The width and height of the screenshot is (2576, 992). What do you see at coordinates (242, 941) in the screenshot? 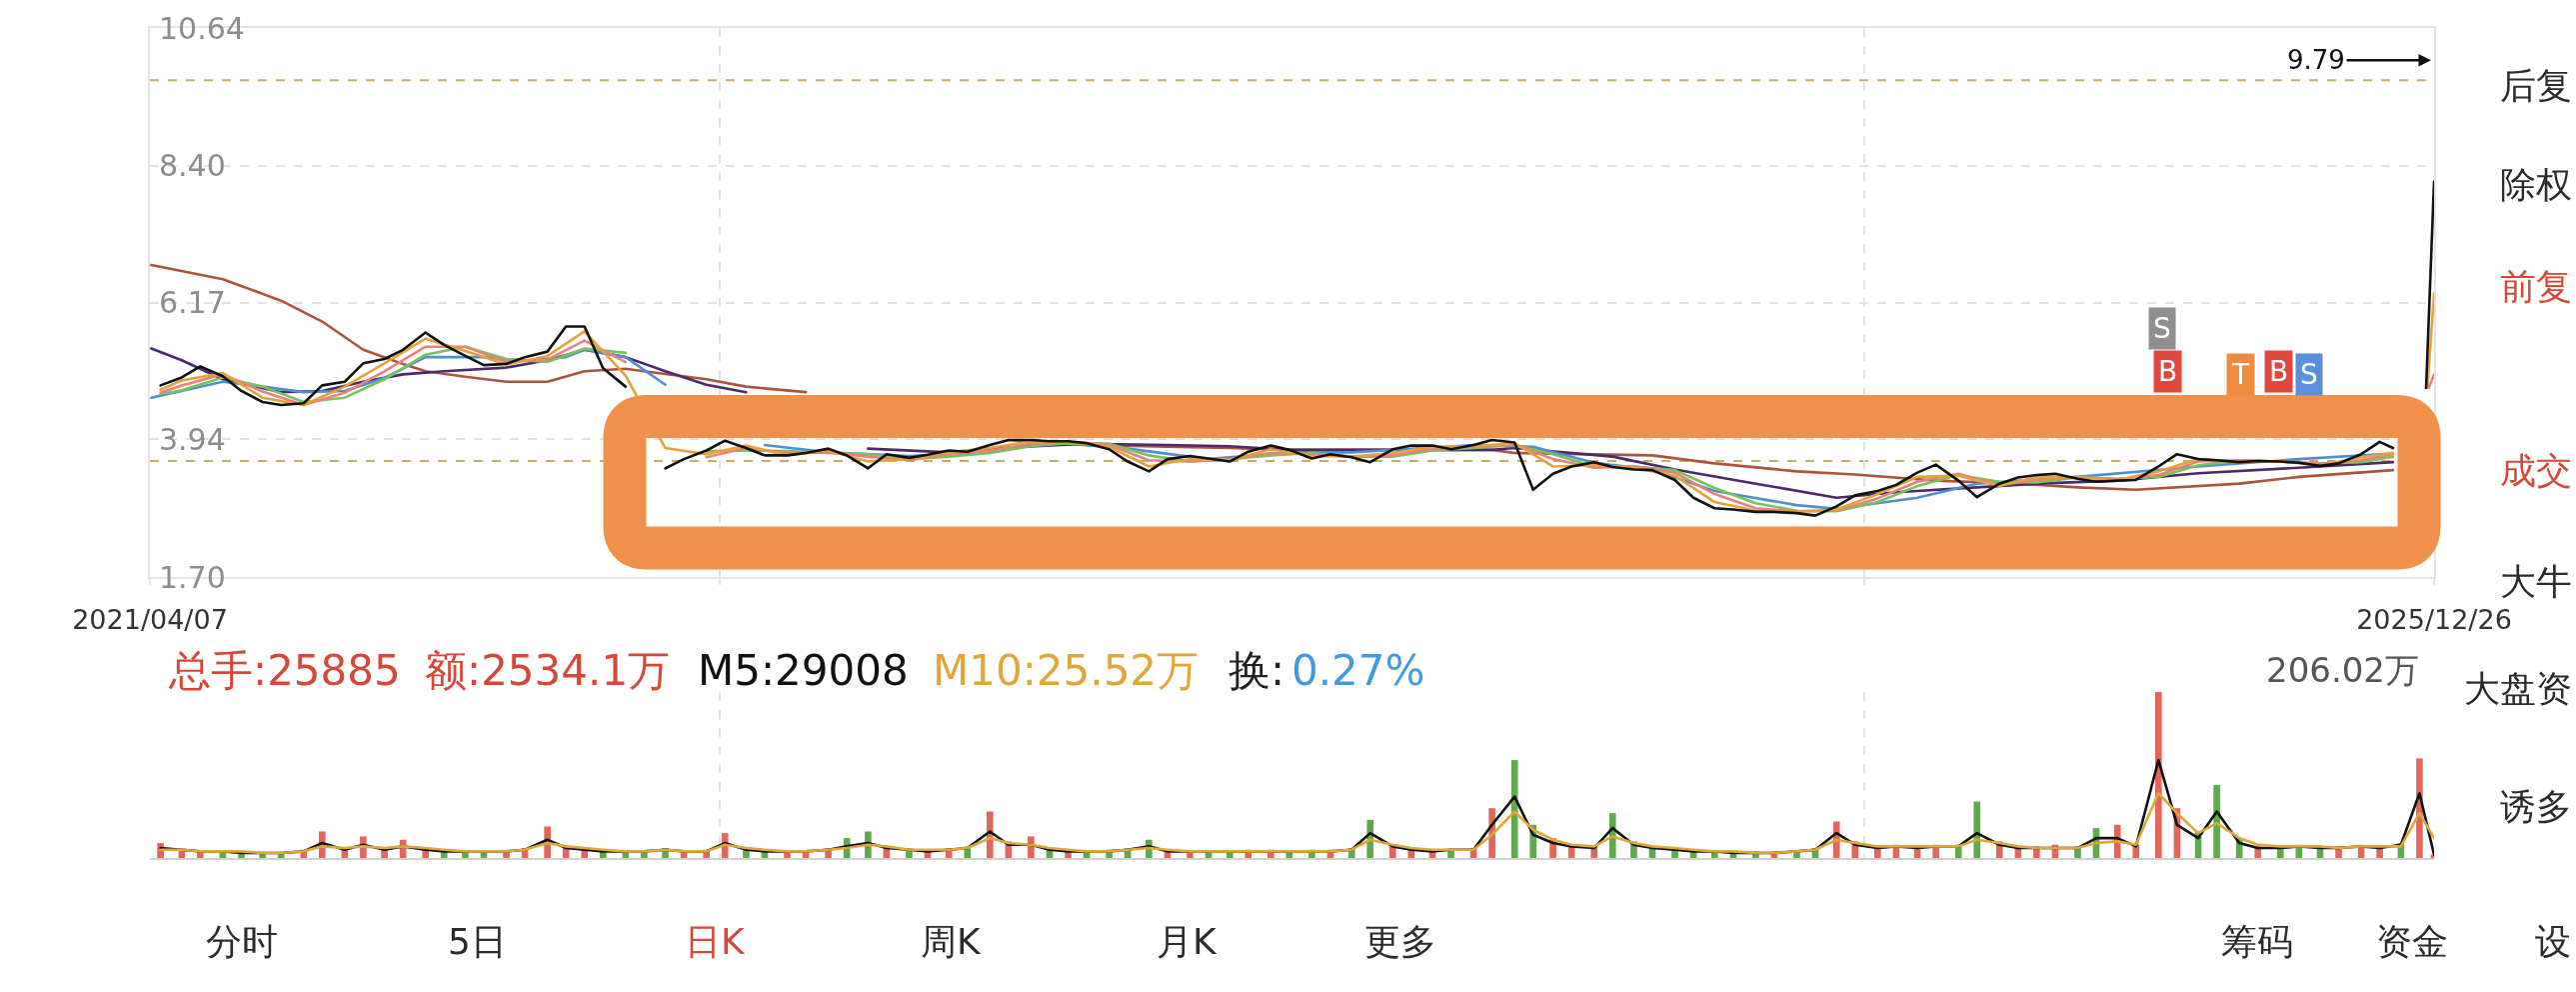
I see `text: 分时` at bounding box center [242, 941].